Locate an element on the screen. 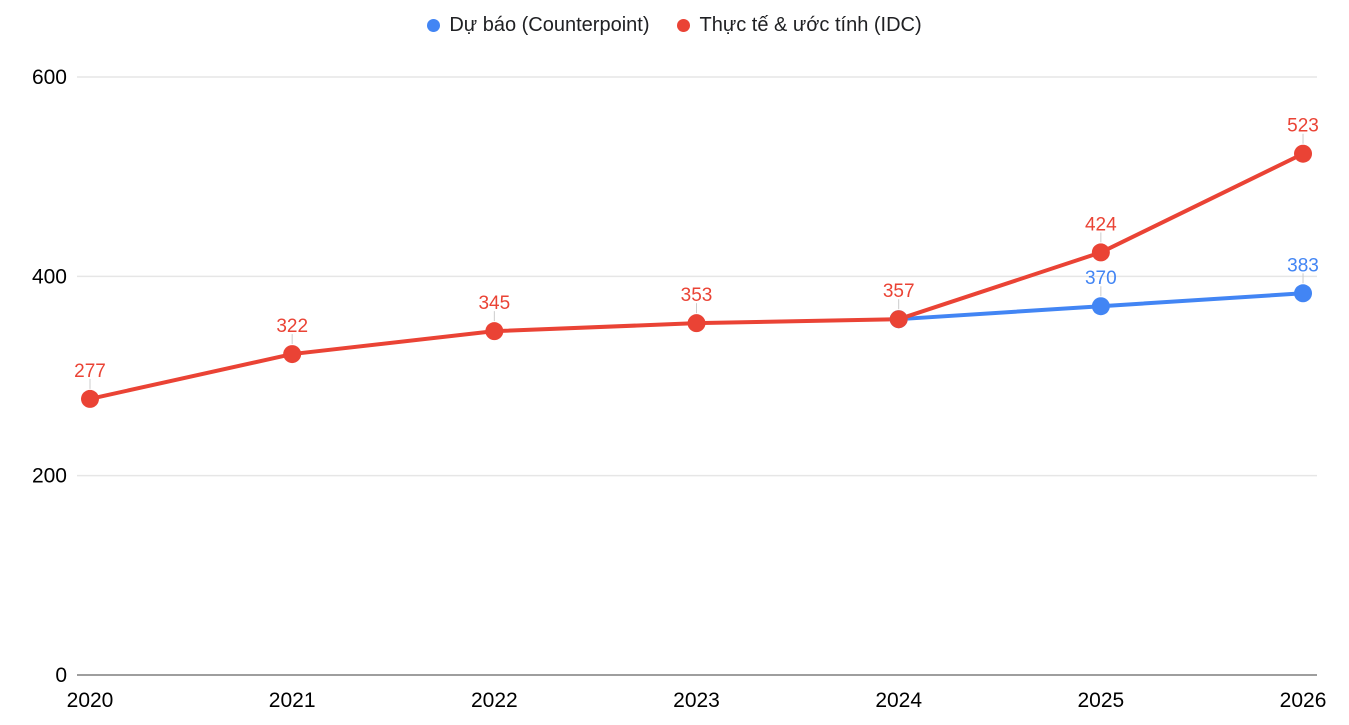  x-axis-tick-label: 2025 is located at coordinates (1100, 700).